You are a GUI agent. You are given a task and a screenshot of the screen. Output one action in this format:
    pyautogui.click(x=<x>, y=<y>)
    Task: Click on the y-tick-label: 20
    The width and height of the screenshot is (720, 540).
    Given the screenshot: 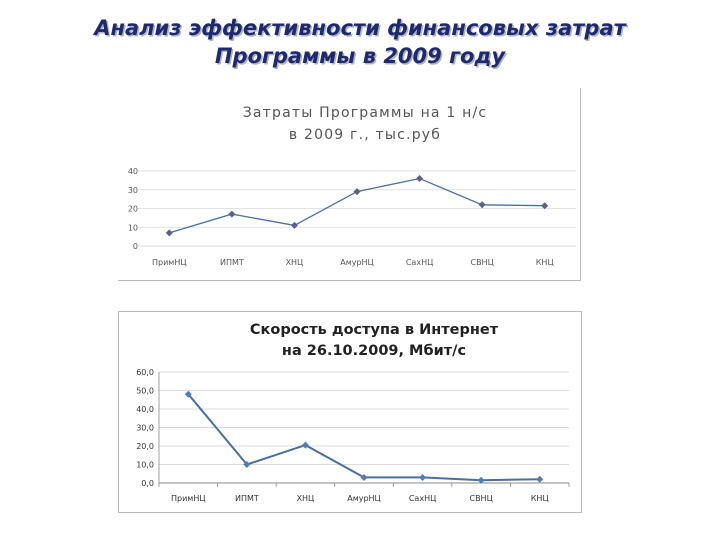 What is the action you would take?
    pyautogui.click(x=133, y=209)
    